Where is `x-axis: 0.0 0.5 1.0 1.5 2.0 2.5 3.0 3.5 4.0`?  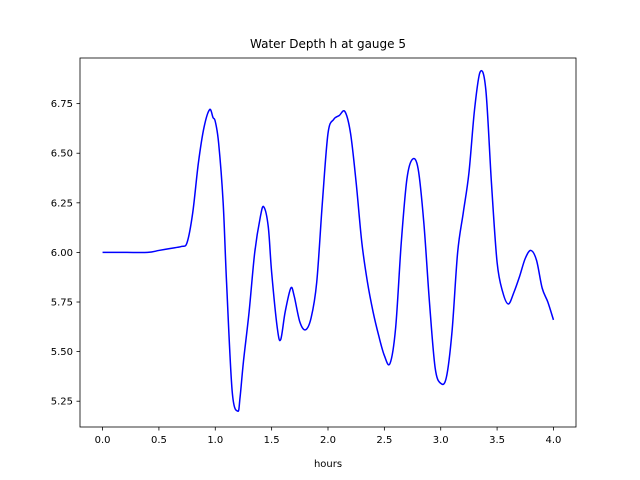 x-axis: 0.0 0.5 1.0 1.5 2.0 2.5 3.0 3.5 4.0 is located at coordinates (328, 436).